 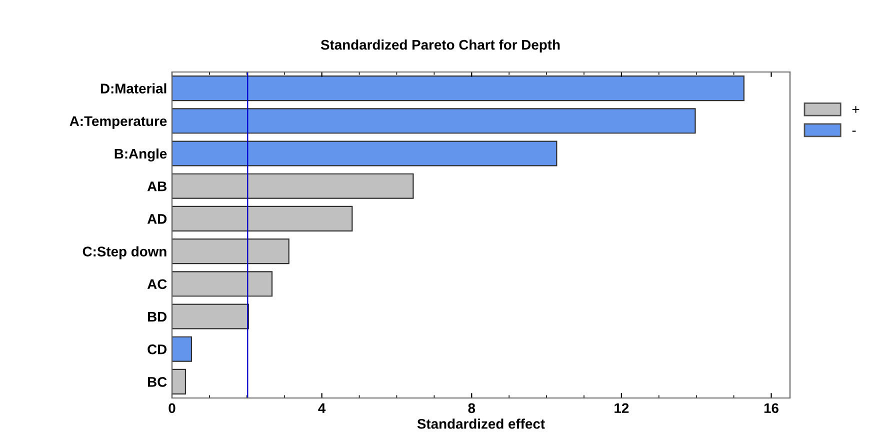 What do you see at coordinates (157, 219) in the screenshot?
I see `y-tick-label: AD` at bounding box center [157, 219].